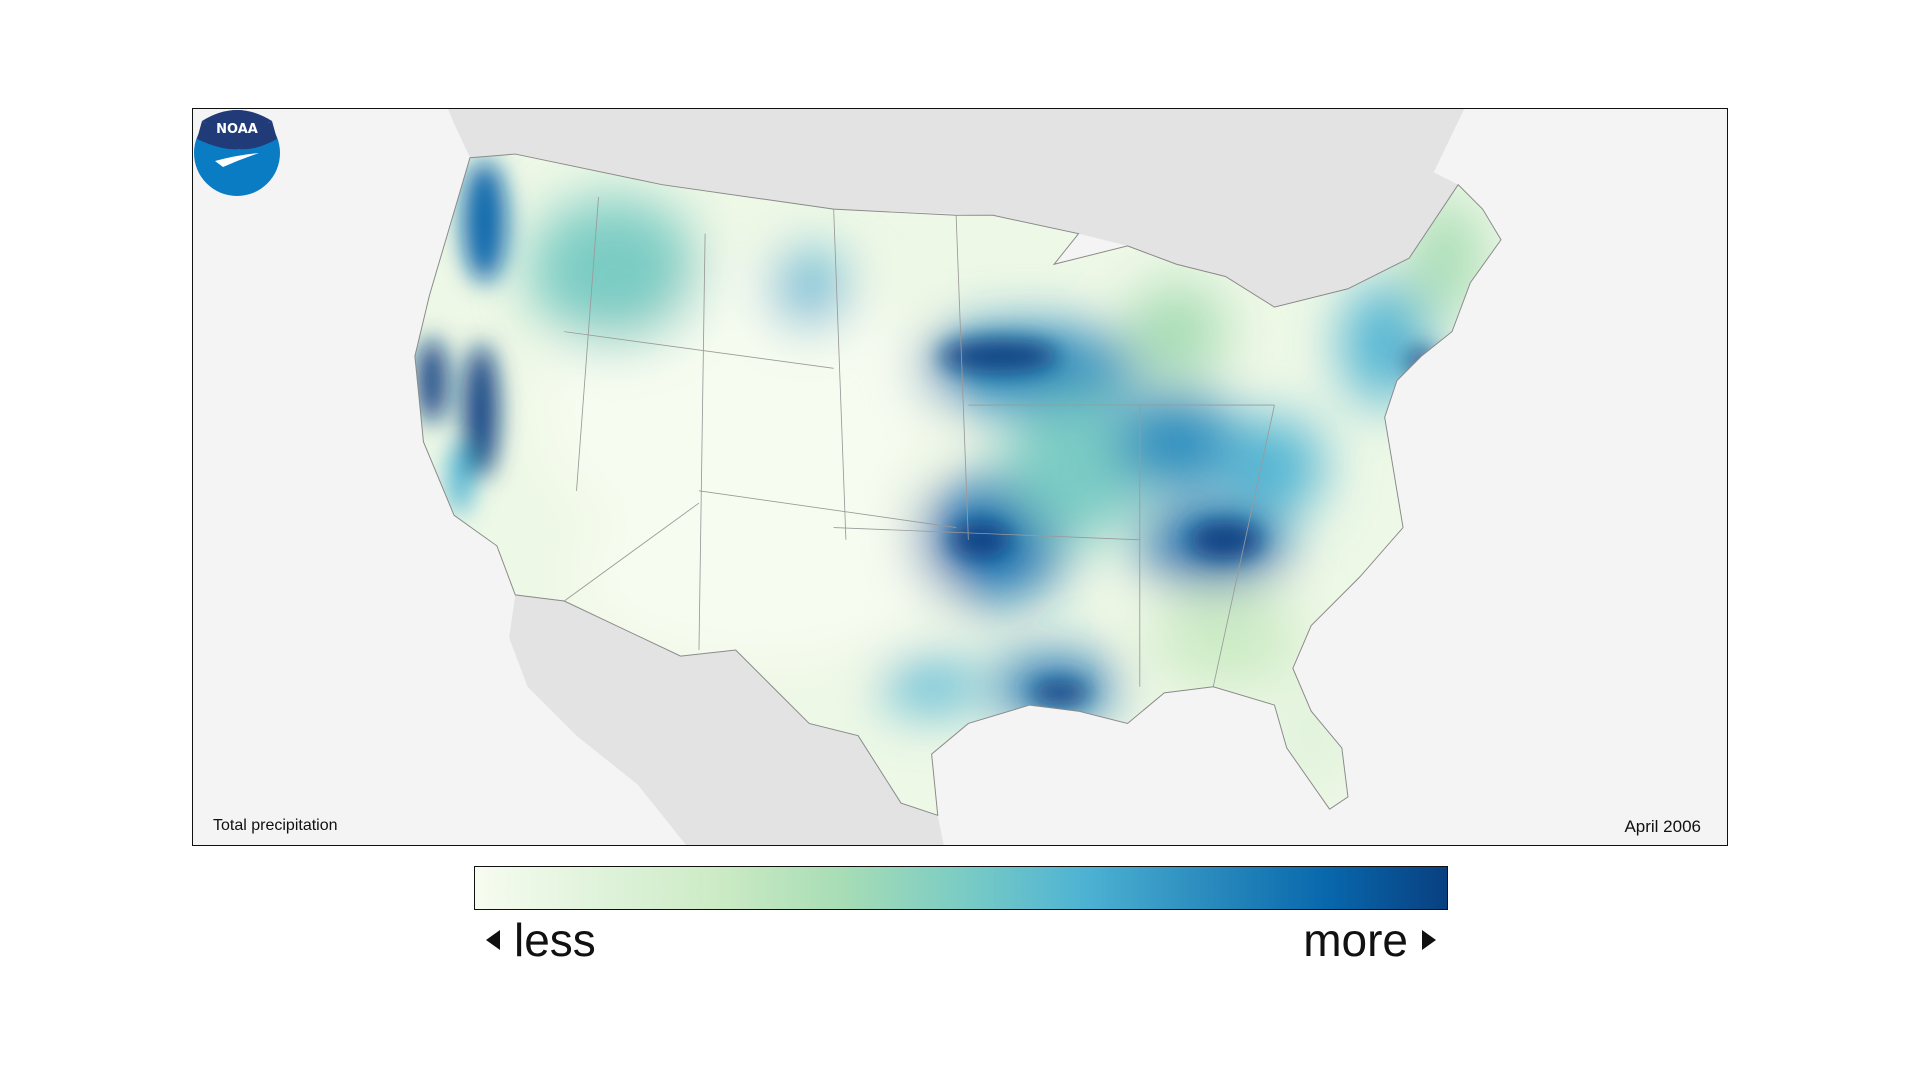 The width and height of the screenshot is (1920, 1080). What do you see at coordinates (961, 888) in the screenshot?
I see `precipitation-colorbar` at bounding box center [961, 888].